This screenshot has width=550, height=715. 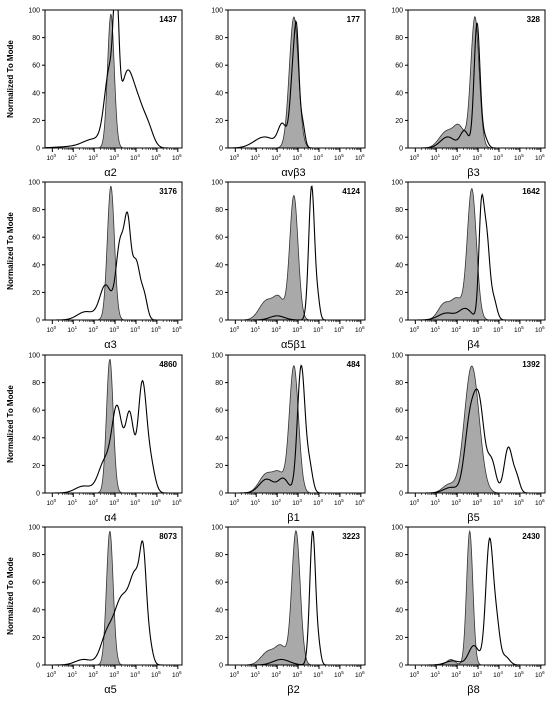 I want to click on panel-label: α5β1, so click(x=293, y=345).